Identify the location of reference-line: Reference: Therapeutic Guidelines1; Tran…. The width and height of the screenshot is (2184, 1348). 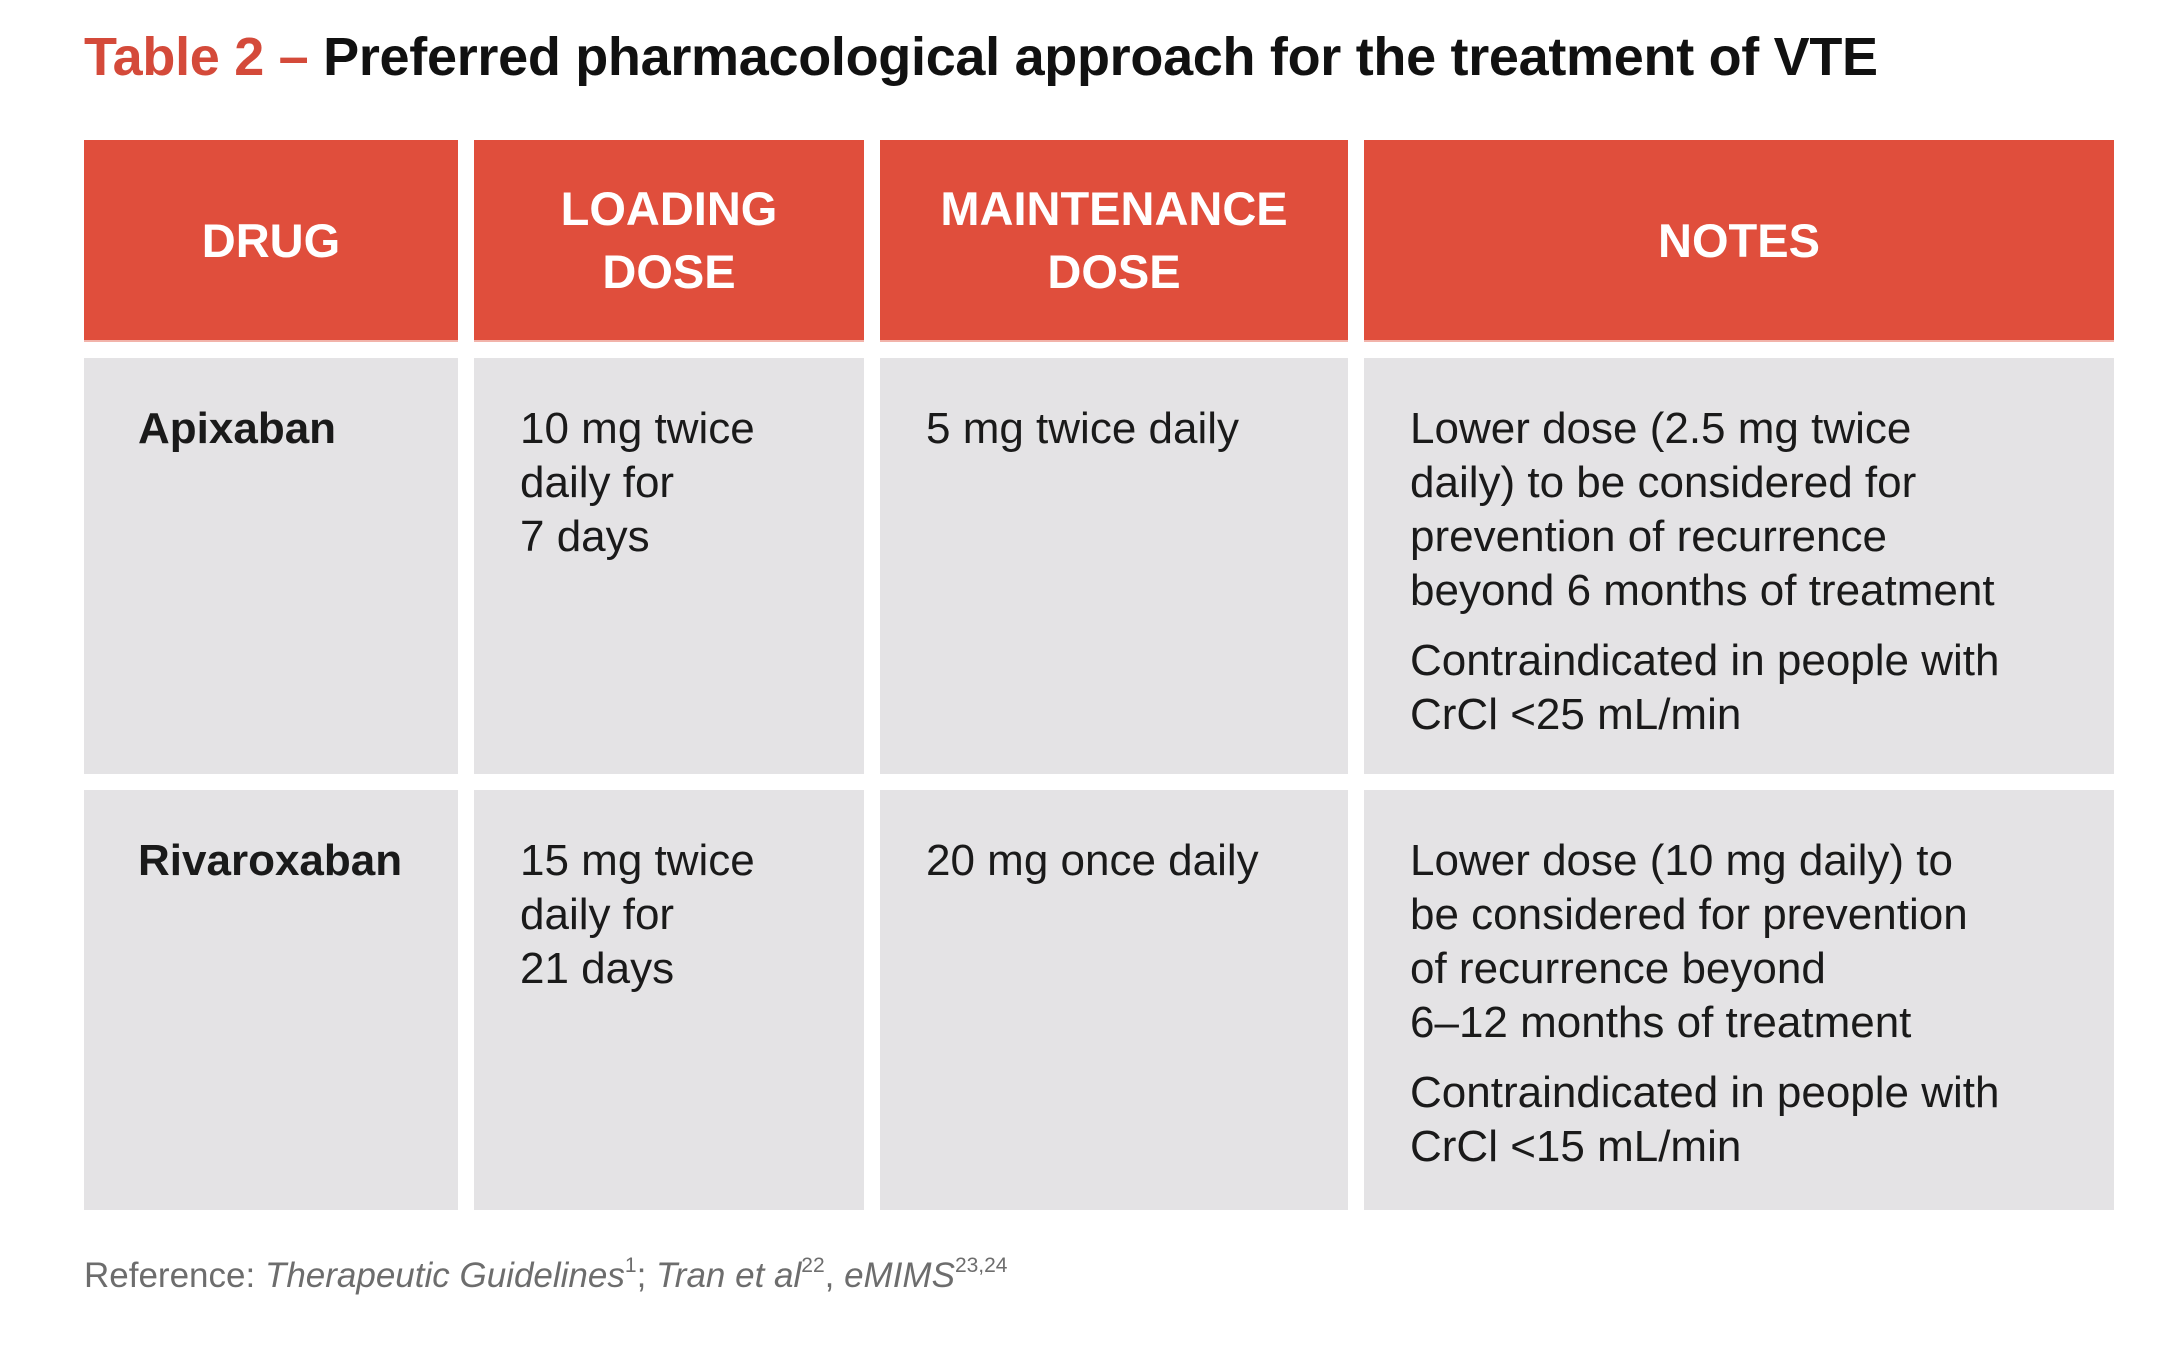
(546, 1275).